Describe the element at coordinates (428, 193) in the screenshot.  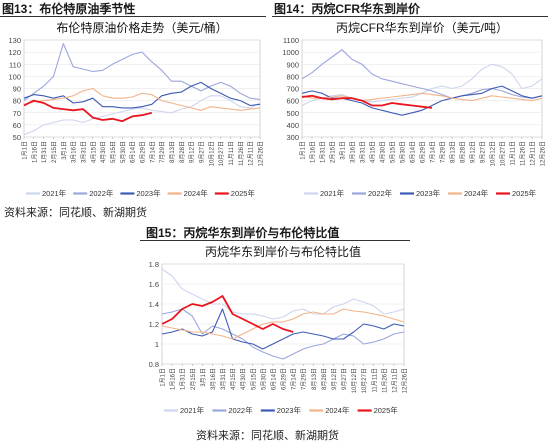
I see `legend-label: 2023年` at that location.